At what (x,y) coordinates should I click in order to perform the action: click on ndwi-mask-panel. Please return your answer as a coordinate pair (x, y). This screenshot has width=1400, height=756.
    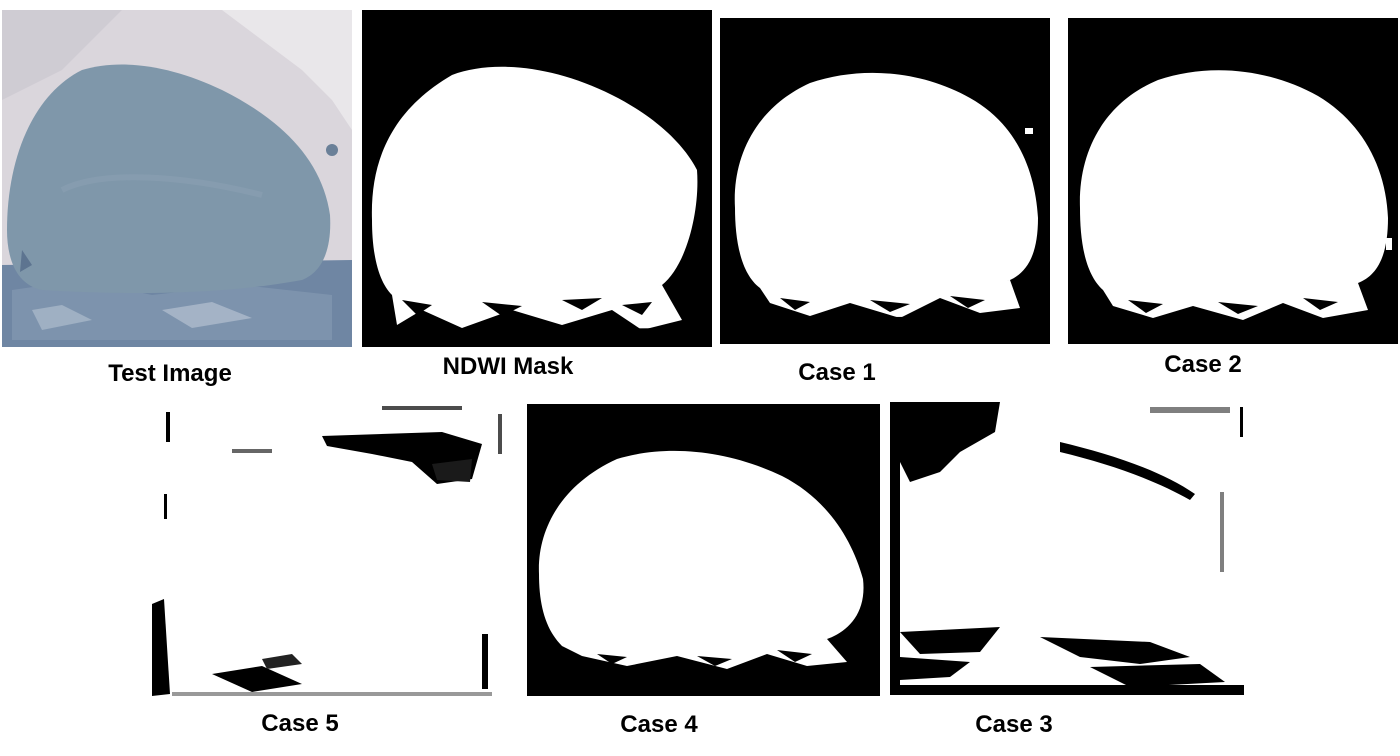
    Looking at the image, I should click on (537, 178).